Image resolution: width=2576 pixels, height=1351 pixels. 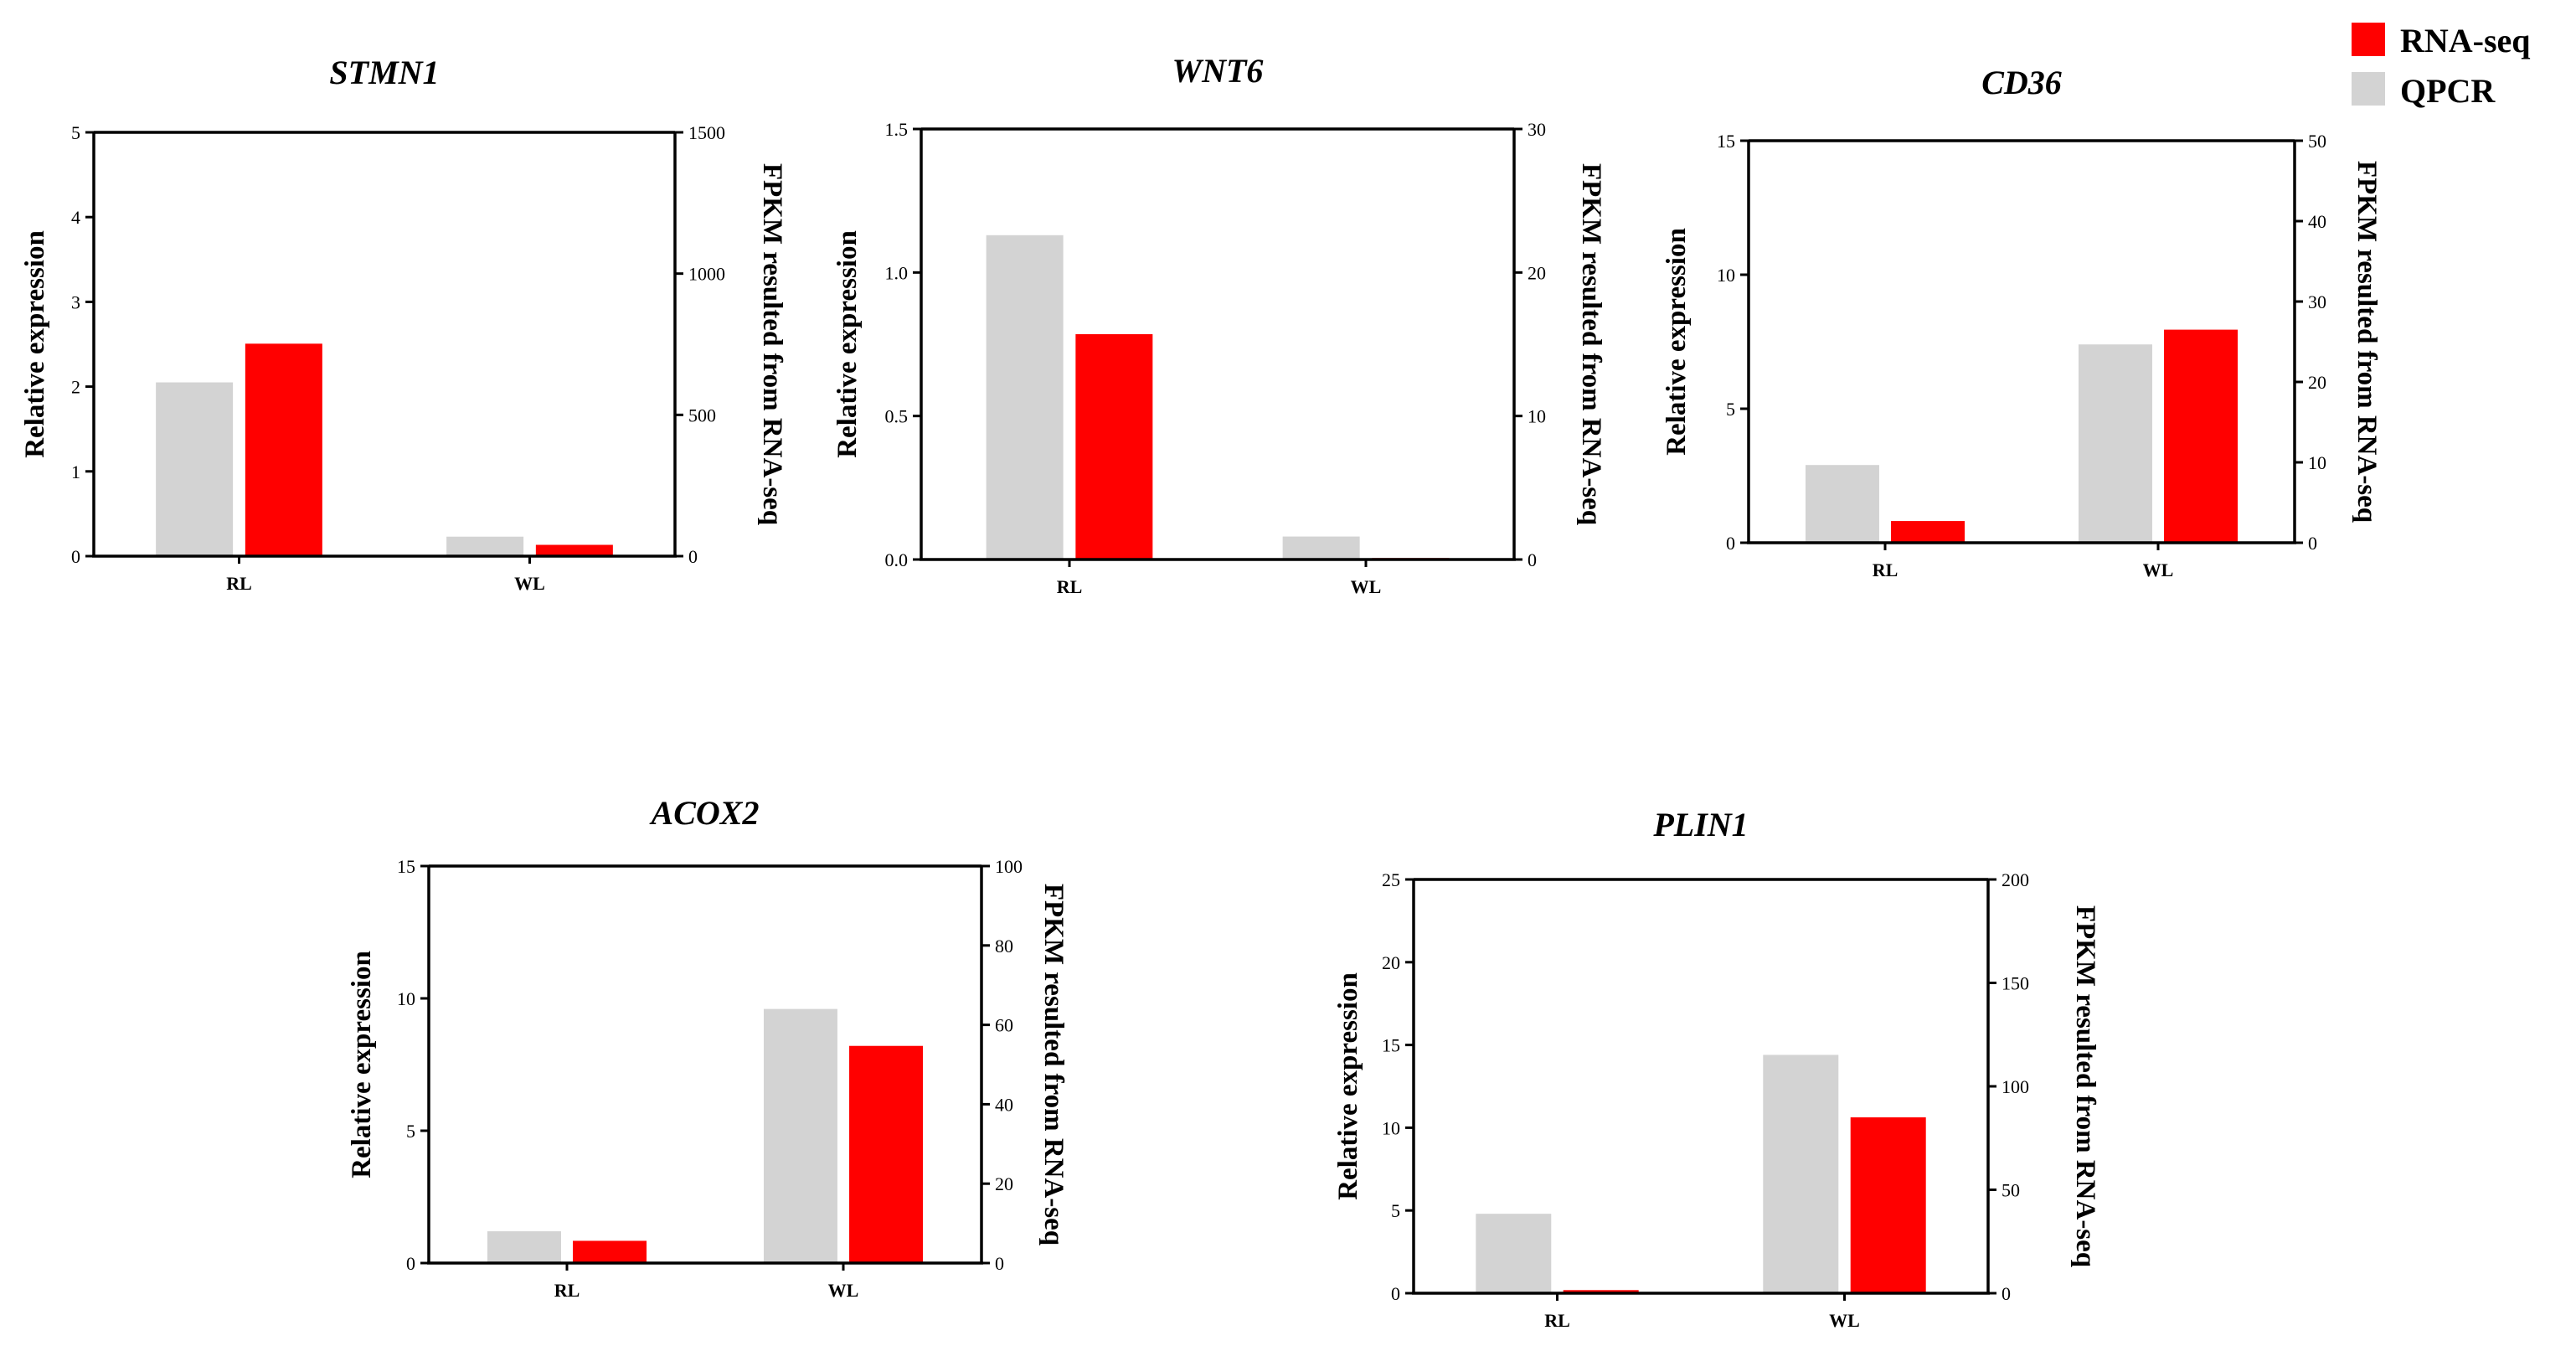 I want to click on y2-tick-label: 60, so click(x=1004, y=1025).